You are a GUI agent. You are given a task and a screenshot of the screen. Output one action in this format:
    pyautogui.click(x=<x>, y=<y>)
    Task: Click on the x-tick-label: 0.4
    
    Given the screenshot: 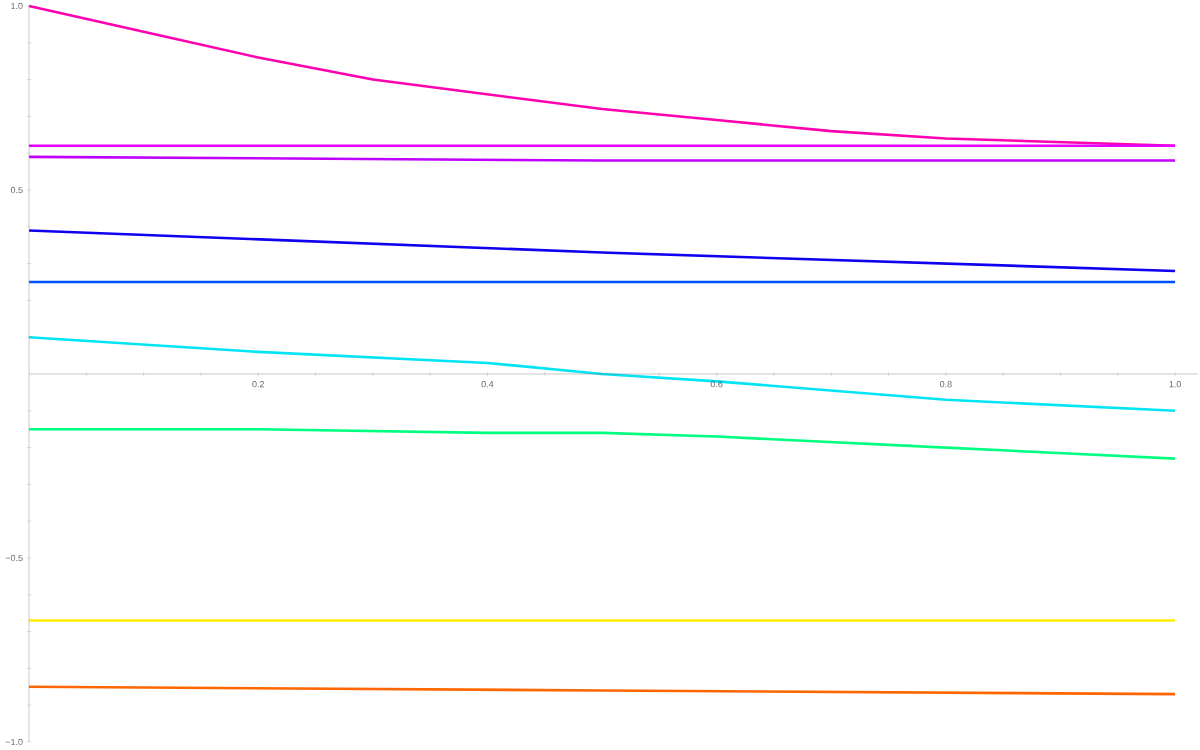 What is the action you would take?
    pyautogui.click(x=487, y=384)
    